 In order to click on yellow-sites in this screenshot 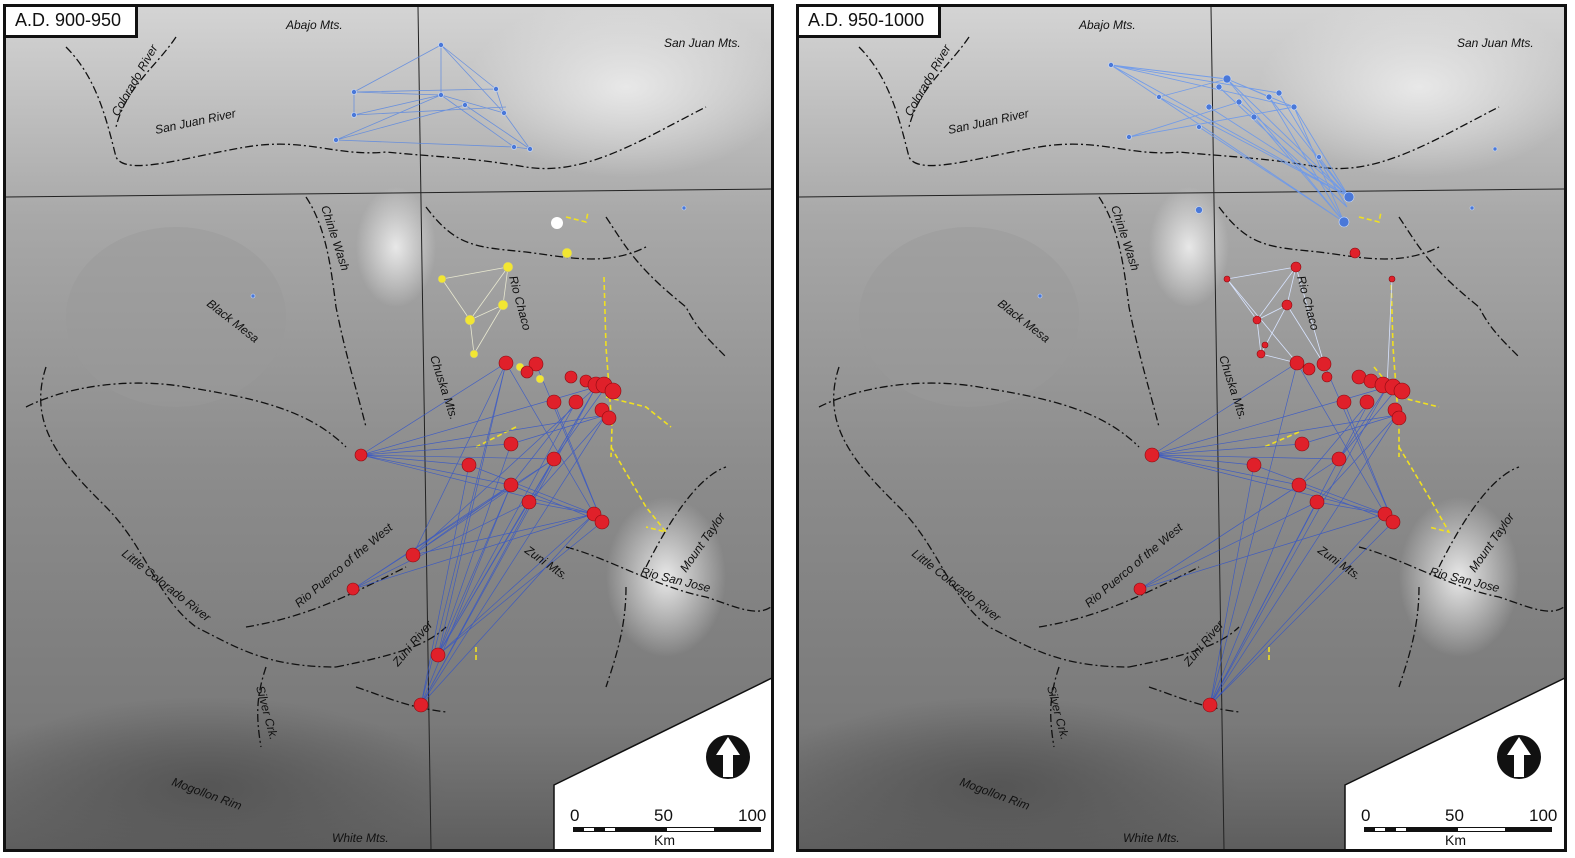, I will do `click(505, 315)`.